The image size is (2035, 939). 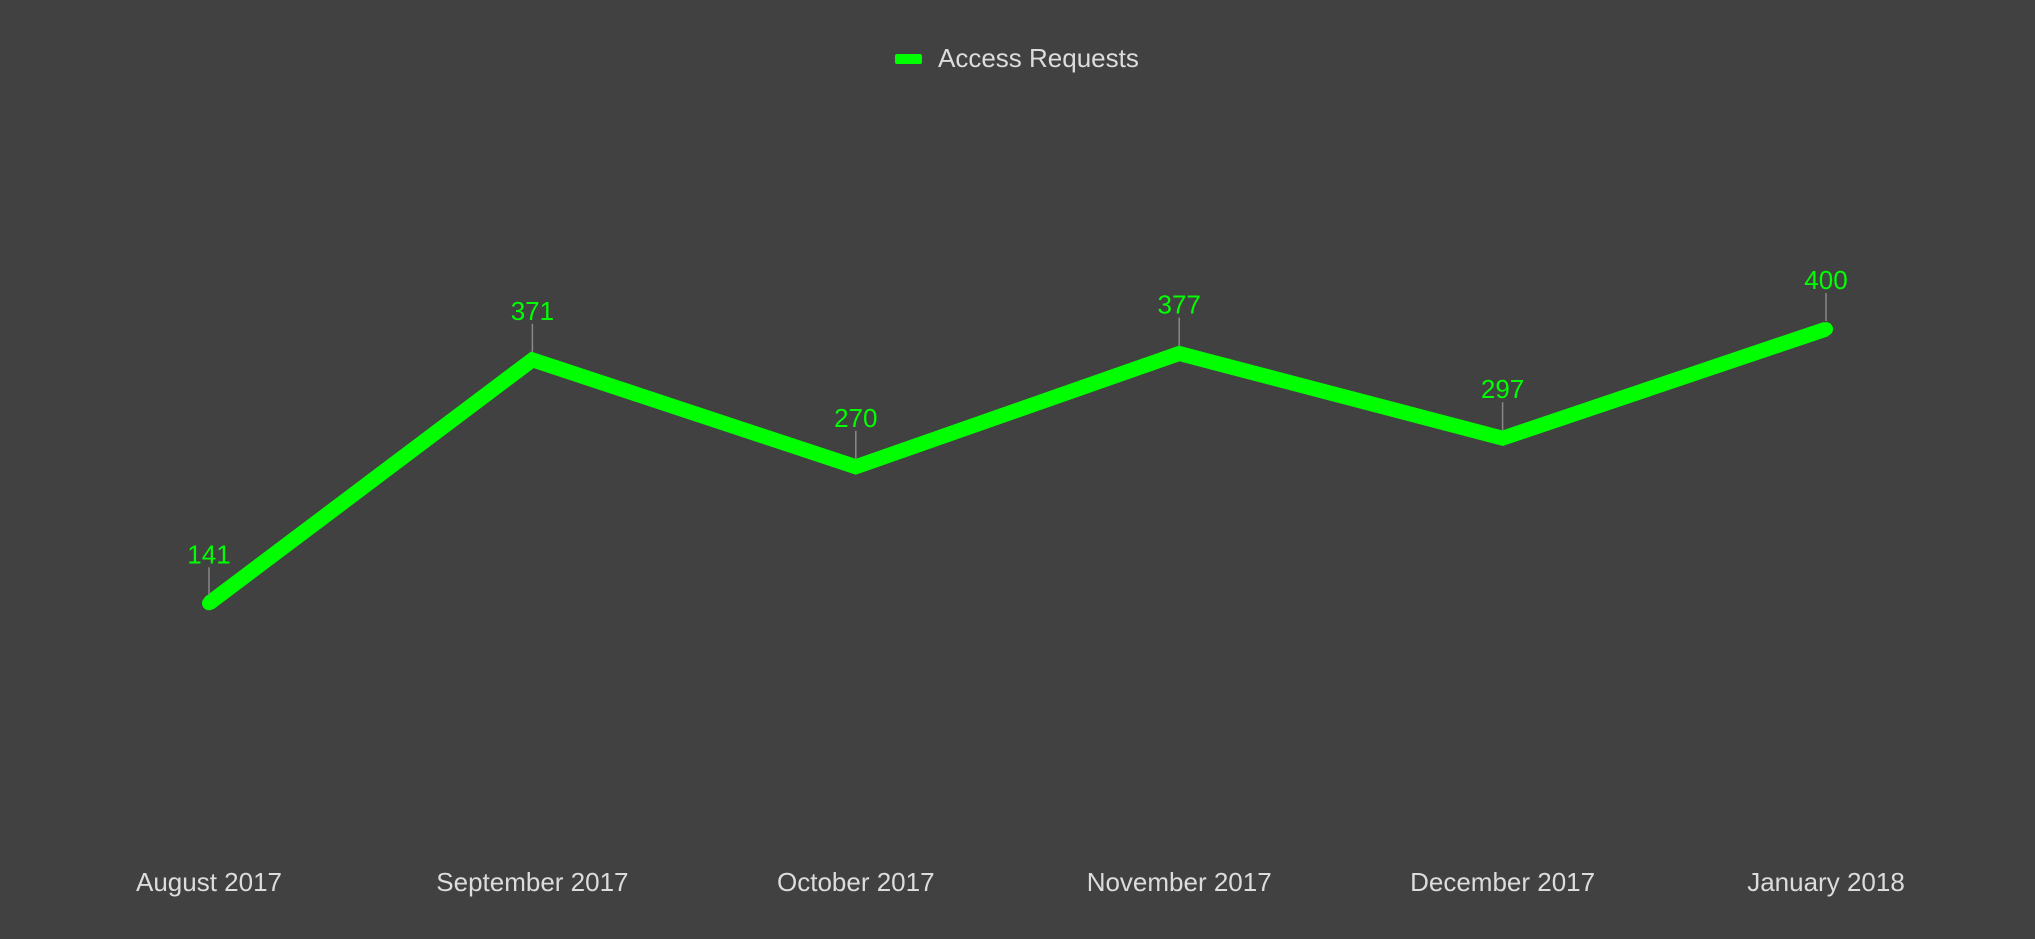 What do you see at coordinates (532, 311) in the screenshot?
I see `data-label: 371` at bounding box center [532, 311].